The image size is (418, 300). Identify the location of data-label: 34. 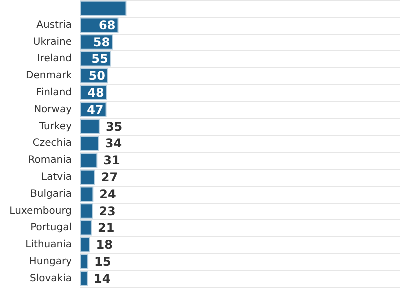
(113, 143).